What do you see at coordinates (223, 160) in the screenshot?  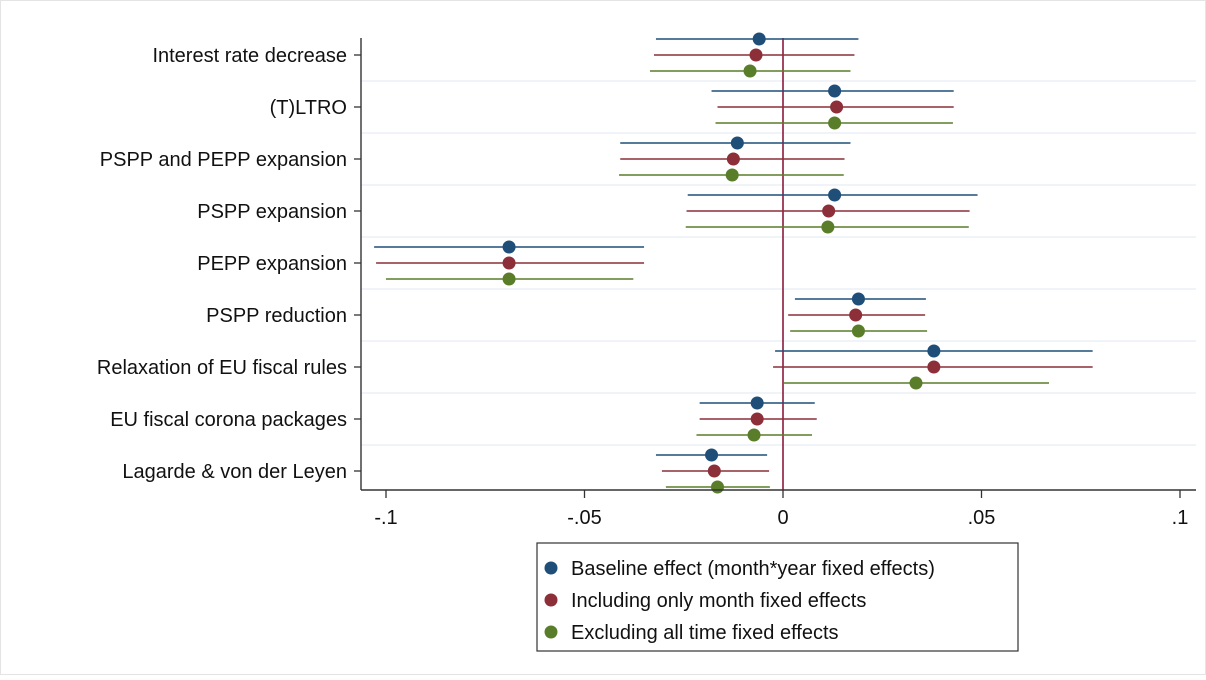 I see `y-tick-label: PSPP and PEPP expansion` at bounding box center [223, 160].